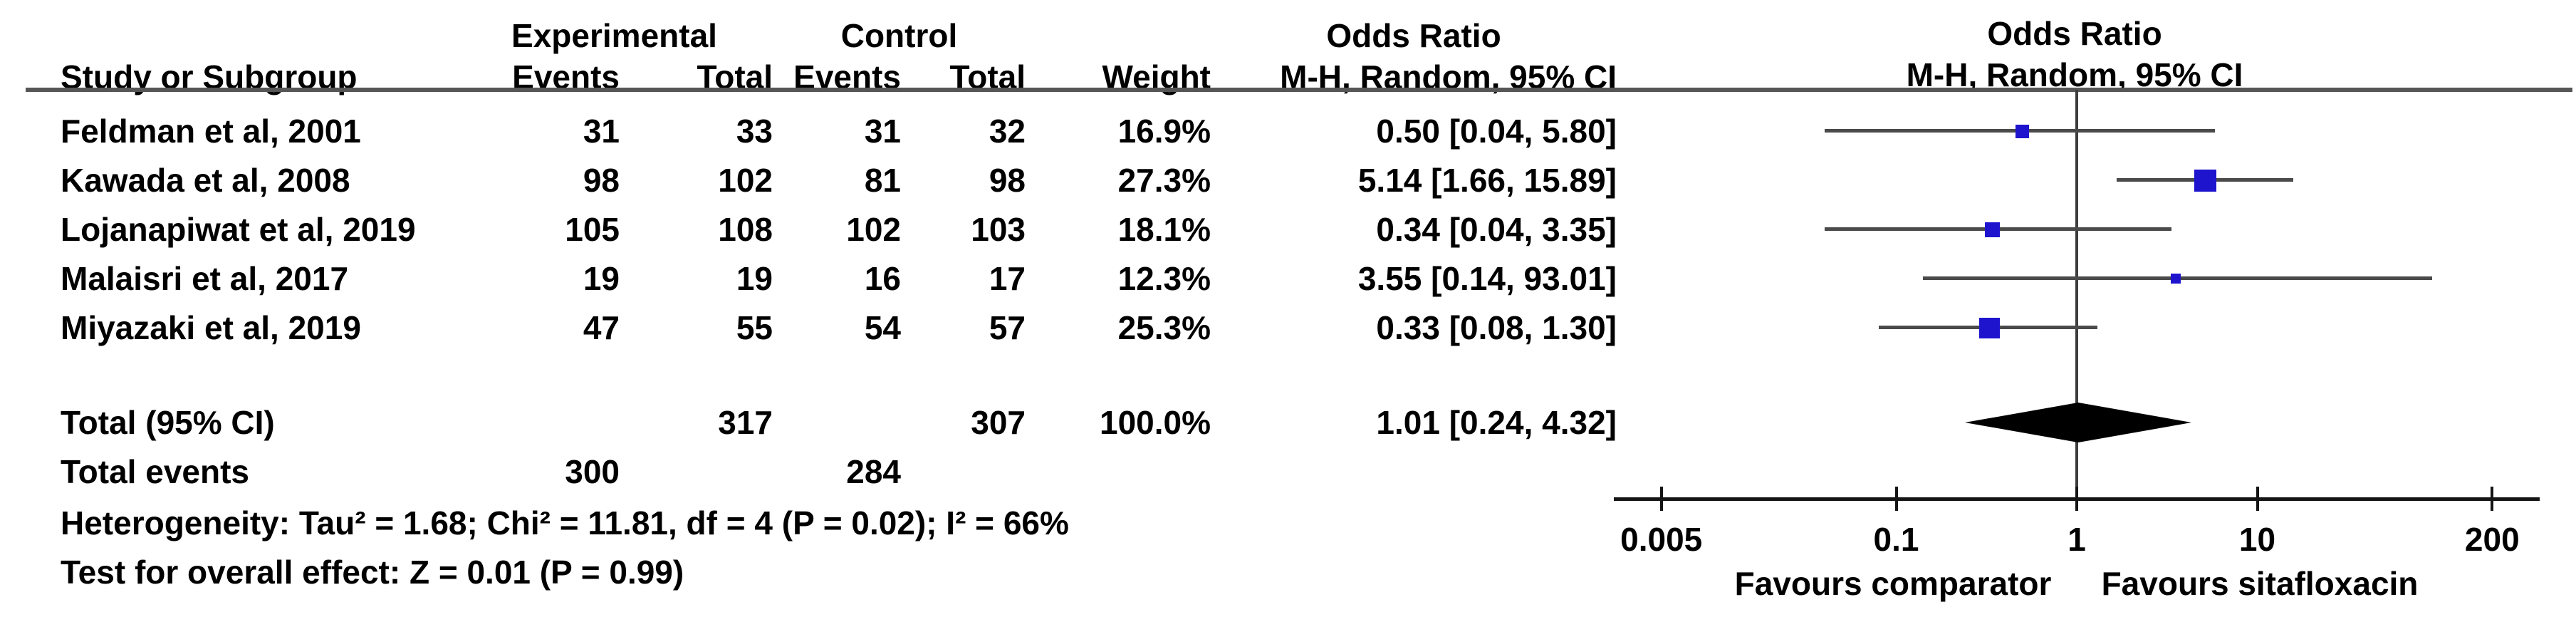  What do you see at coordinates (211, 328) in the screenshot?
I see `study-label: Miyazaki et al, 2019` at bounding box center [211, 328].